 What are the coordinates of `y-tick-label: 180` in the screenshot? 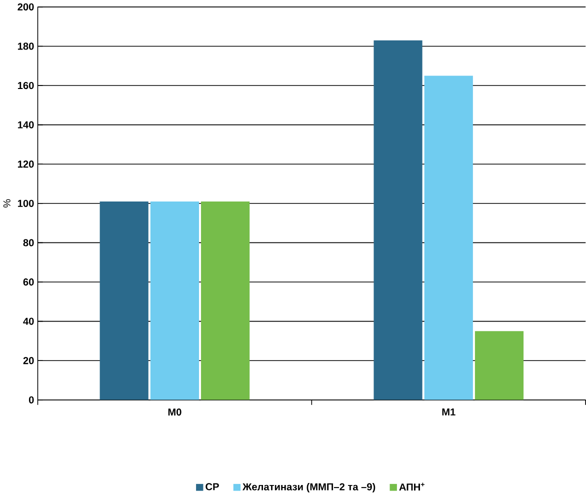 It's located at (26, 46).